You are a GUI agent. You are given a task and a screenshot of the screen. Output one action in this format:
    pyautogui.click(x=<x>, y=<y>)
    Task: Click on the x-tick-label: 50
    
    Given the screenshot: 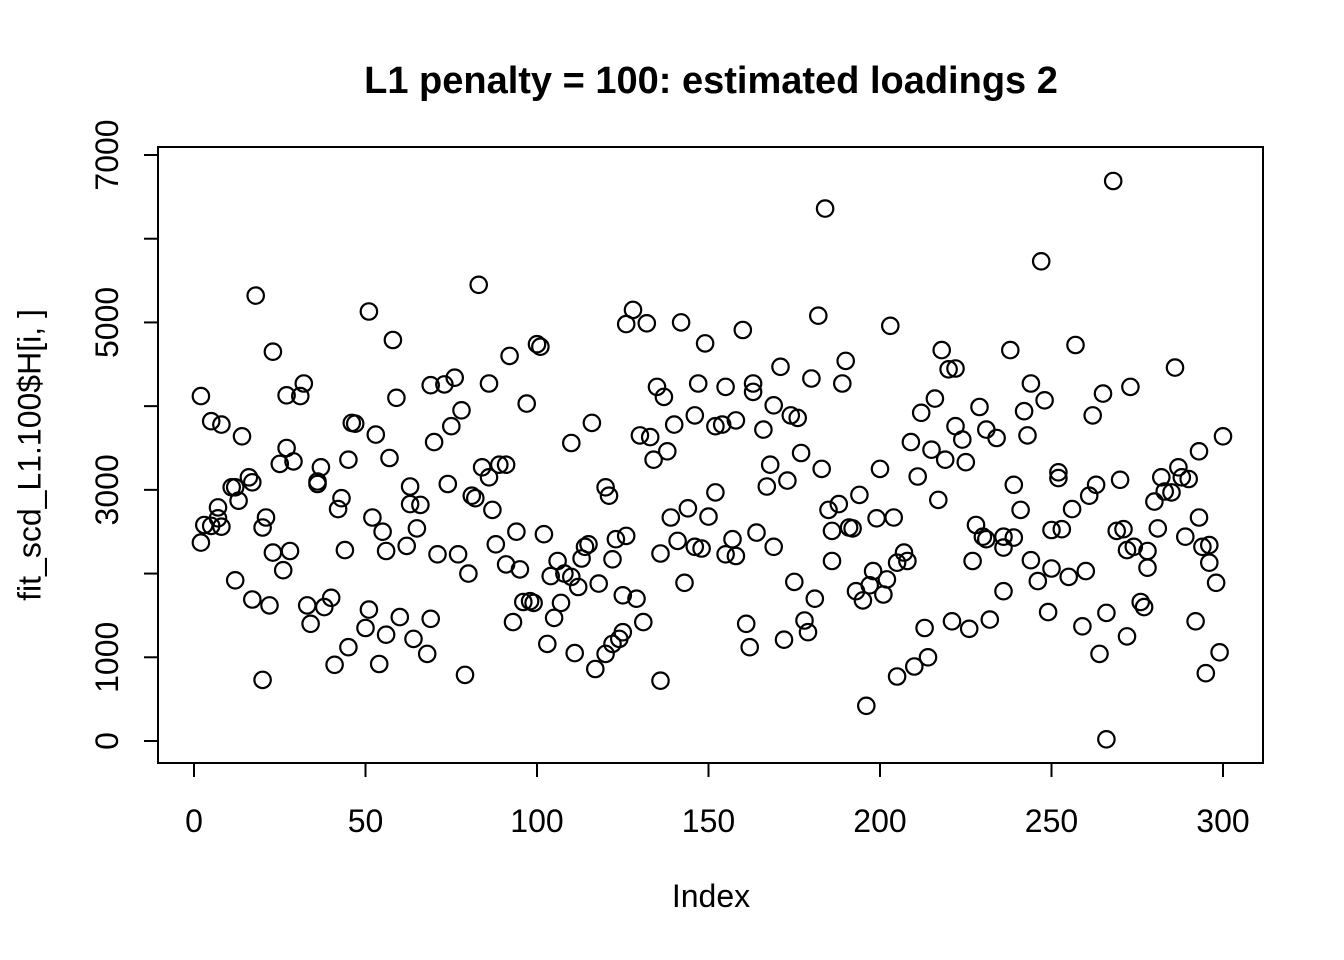 What is the action you would take?
    pyautogui.click(x=366, y=821)
    